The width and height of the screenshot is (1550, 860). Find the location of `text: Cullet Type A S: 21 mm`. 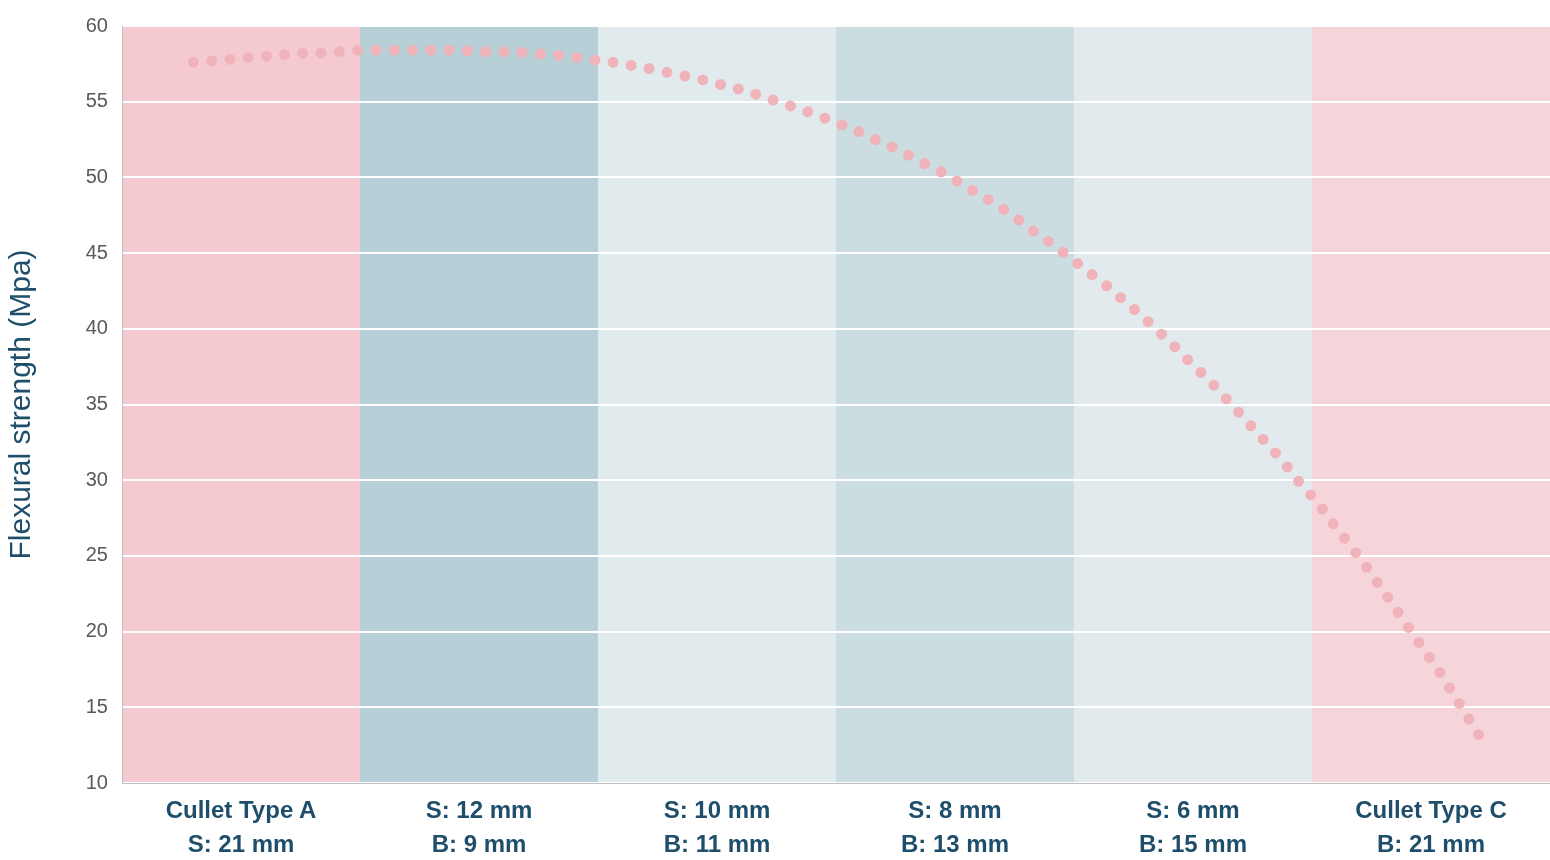

text: Cullet Type A S: 21 mm is located at coordinates (241, 826).